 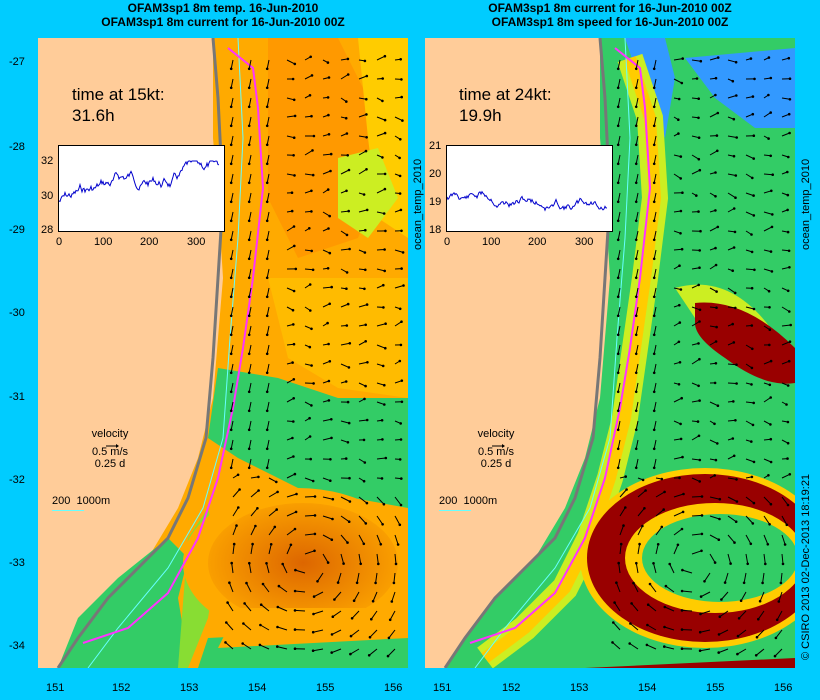 I want to click on left-time-label: time at 15kt:, so click(x=118, y=94).